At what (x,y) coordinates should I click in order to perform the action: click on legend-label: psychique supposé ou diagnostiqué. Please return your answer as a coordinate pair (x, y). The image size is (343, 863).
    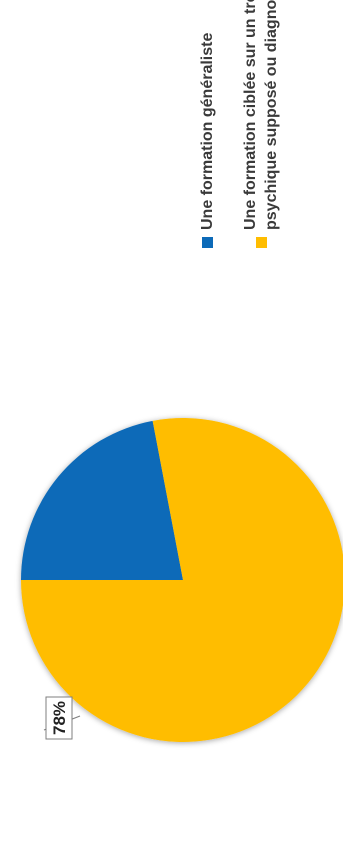
    Looking at the image, I should click on (271, 115).